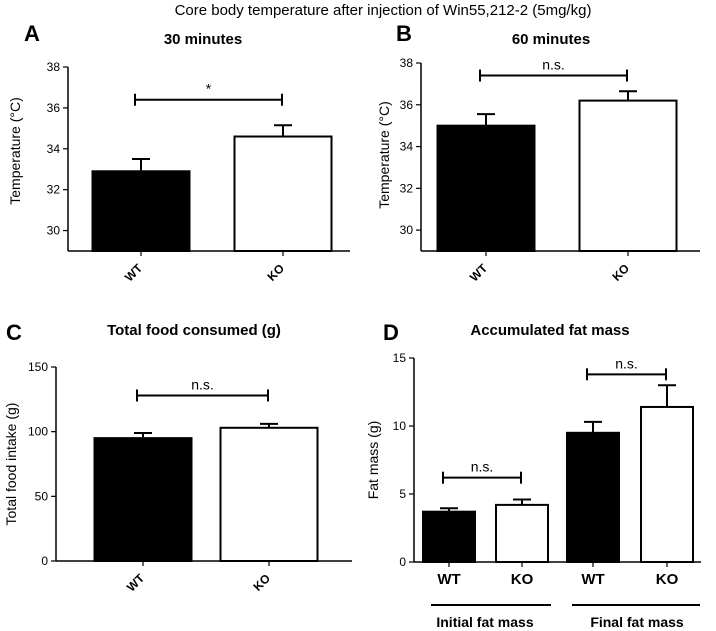  What do you see at coordinates (637, 622) in the screenshot?
I see `group-label-final: Final fat mass` at bounding box center [637, 622].